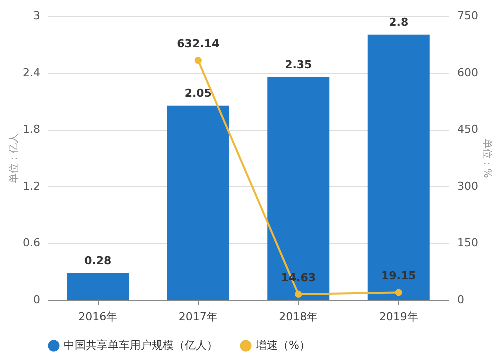 This screenshot has width=500, height=362. What do you see at coordinates (468, 186) in the screenshot?
I see `y2-tick-label: 300` at bounding box center [468, 186].